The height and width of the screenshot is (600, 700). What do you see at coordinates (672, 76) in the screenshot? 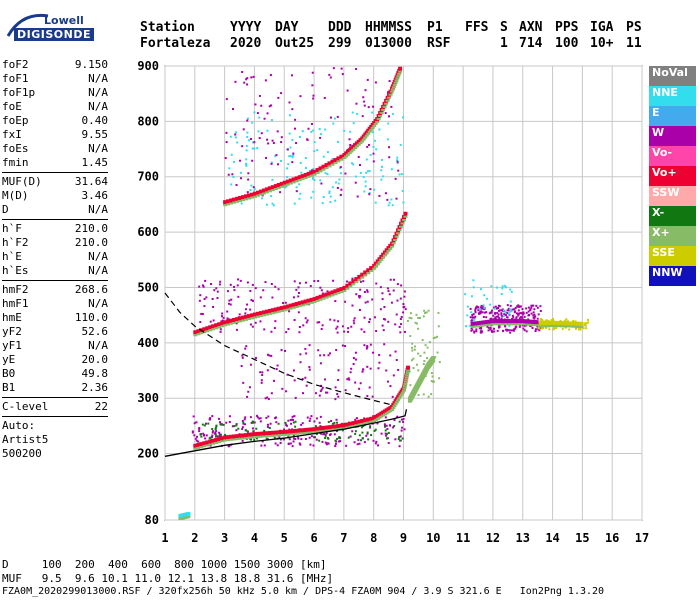
I see `legend-item-noval: NoVal` at bounding box center [672, 76].